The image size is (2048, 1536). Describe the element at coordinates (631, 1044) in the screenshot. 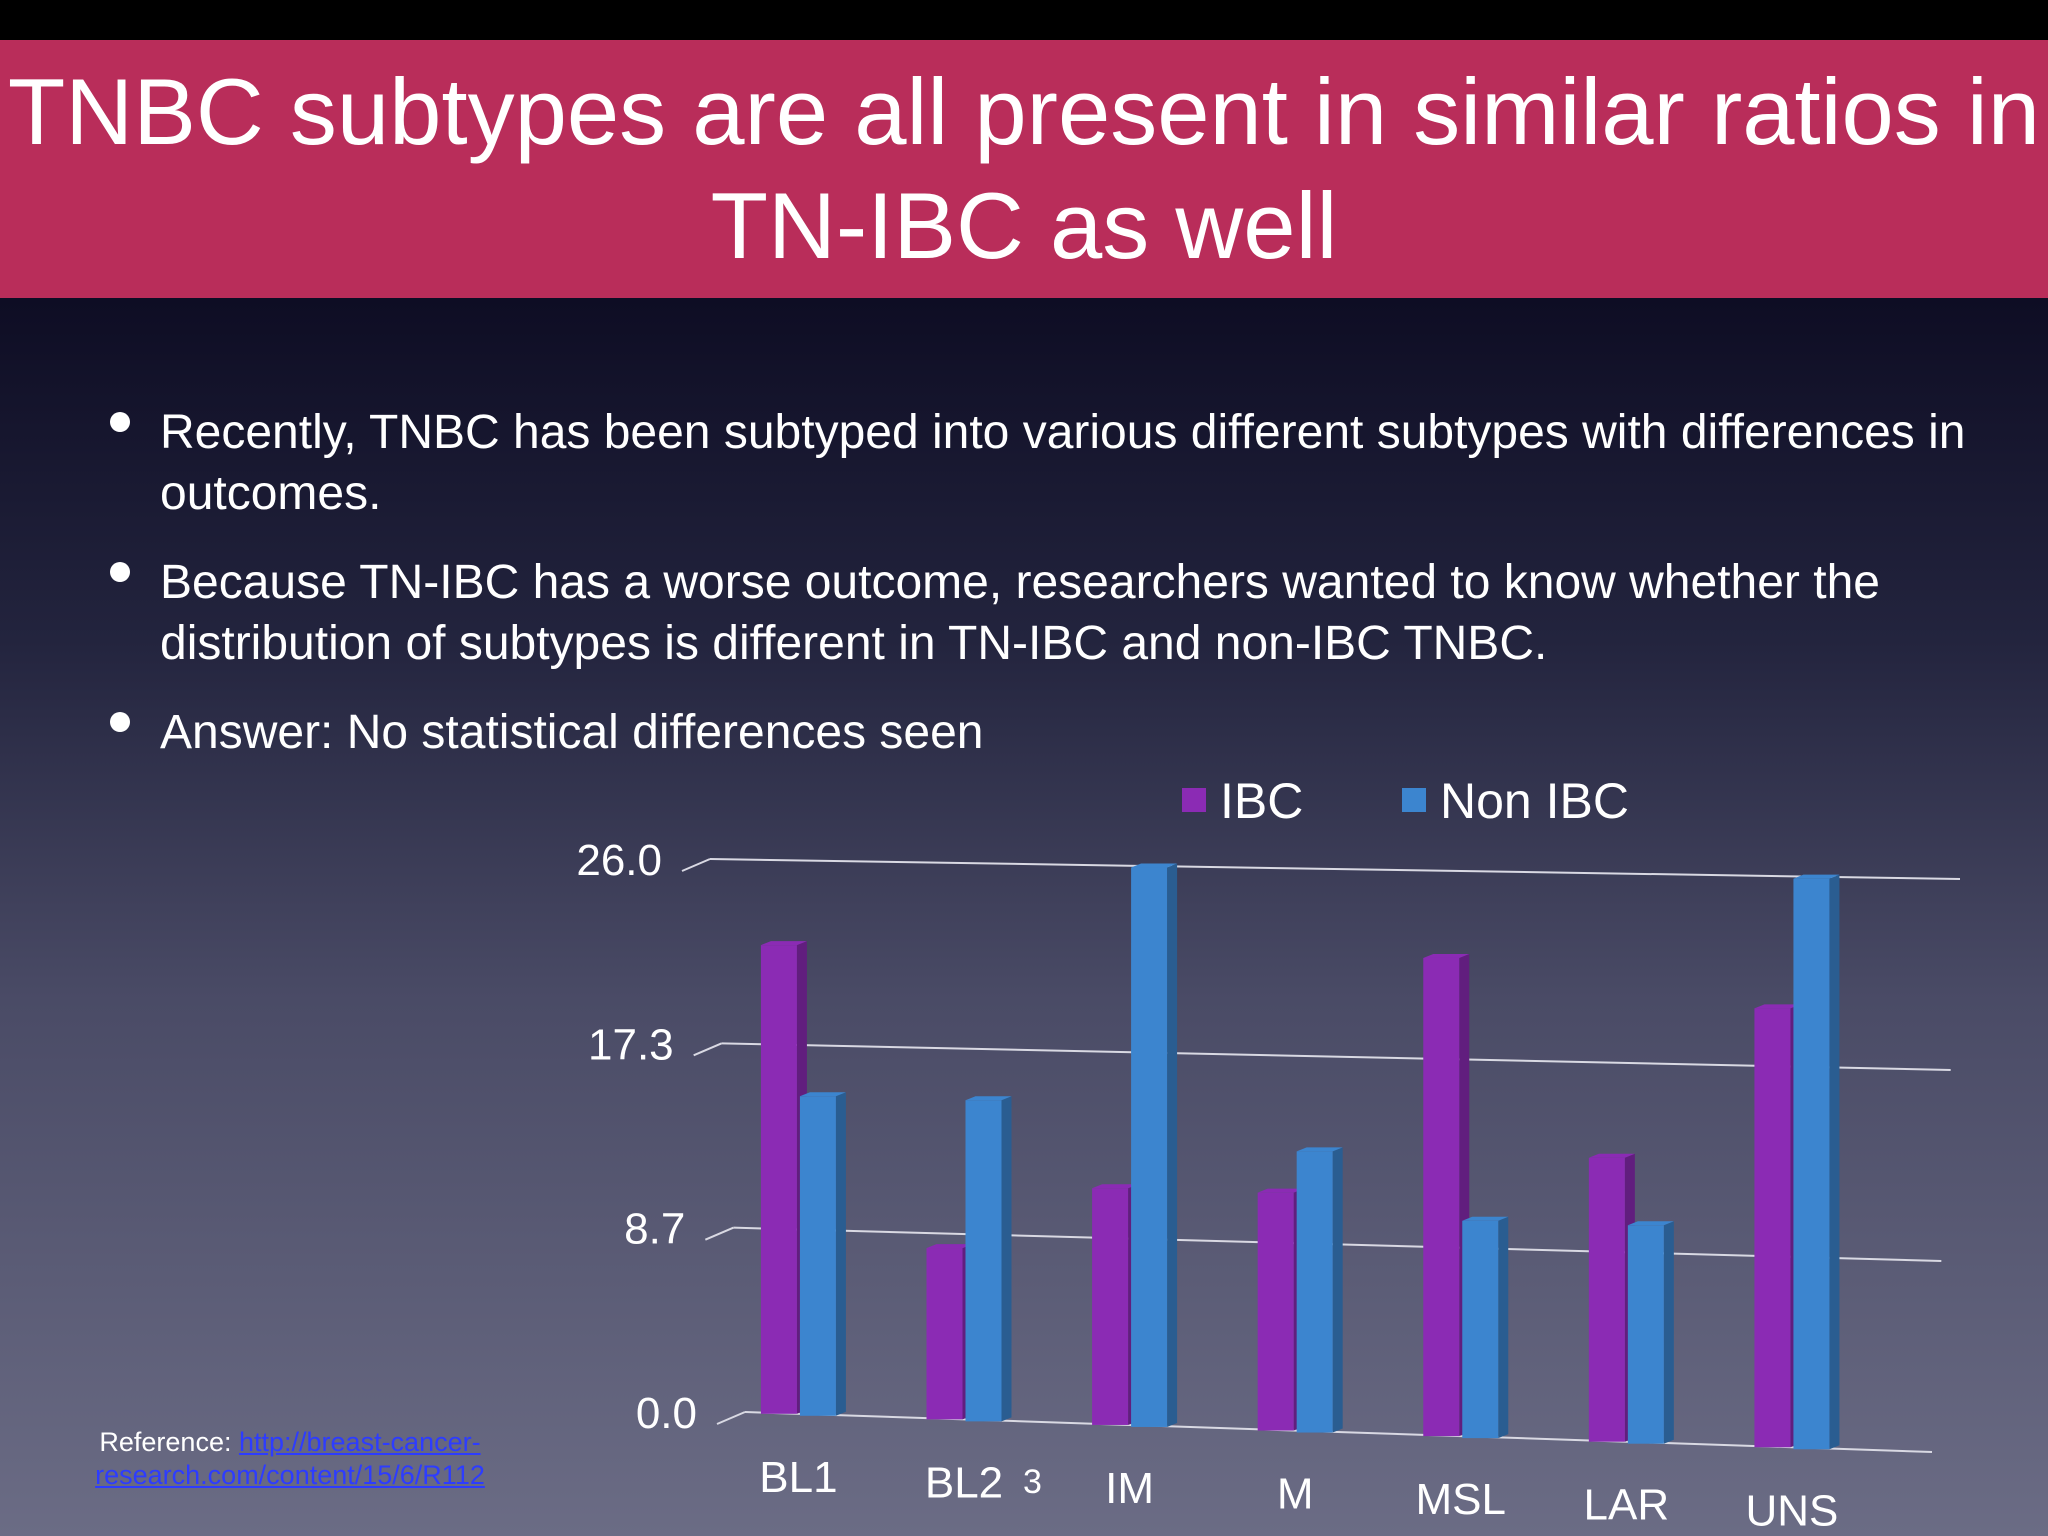

I see `y-tick-label: 17.3` at that location.